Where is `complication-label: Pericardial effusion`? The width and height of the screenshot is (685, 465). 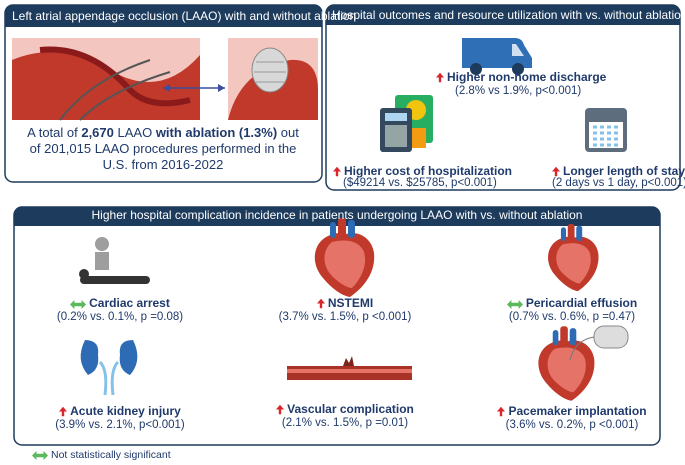
complication-label: Pericardial effusion is located at coordinates (572, 303).